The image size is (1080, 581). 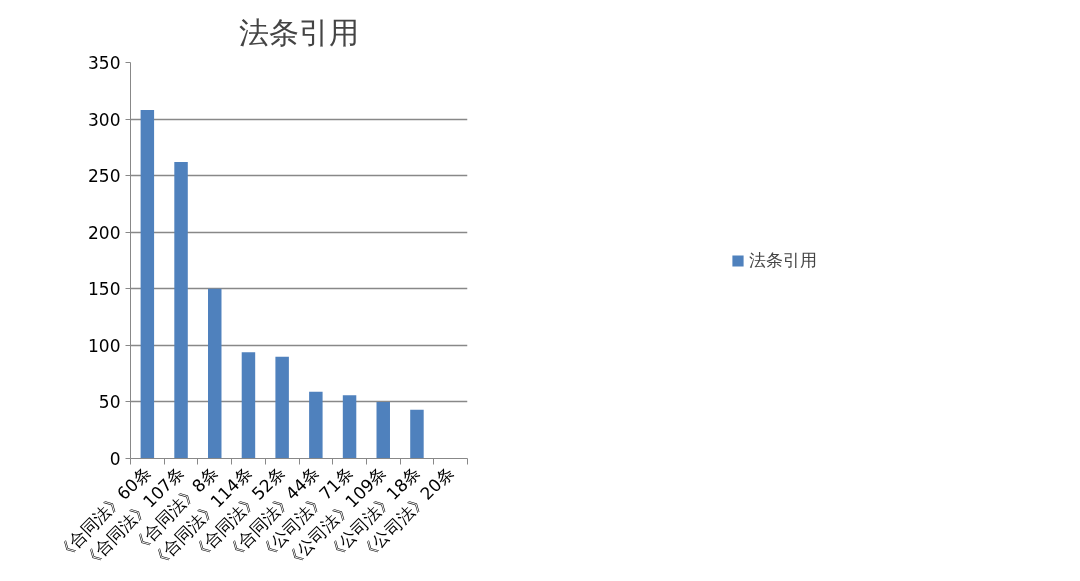 What do you see at coordinates (104, 345) in the screenshot?
I see `y-tick-label: 100` at bounding box center [104, 345].